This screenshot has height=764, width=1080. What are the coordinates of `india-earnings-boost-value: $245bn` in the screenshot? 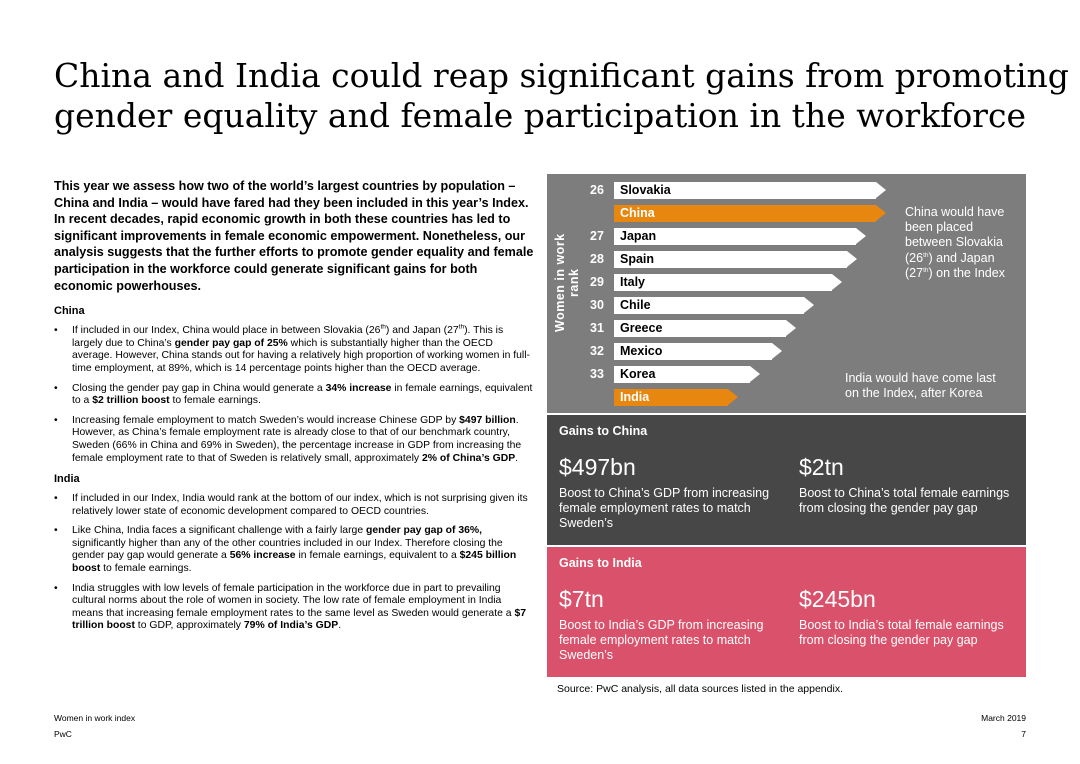 It's located at (837, 599).